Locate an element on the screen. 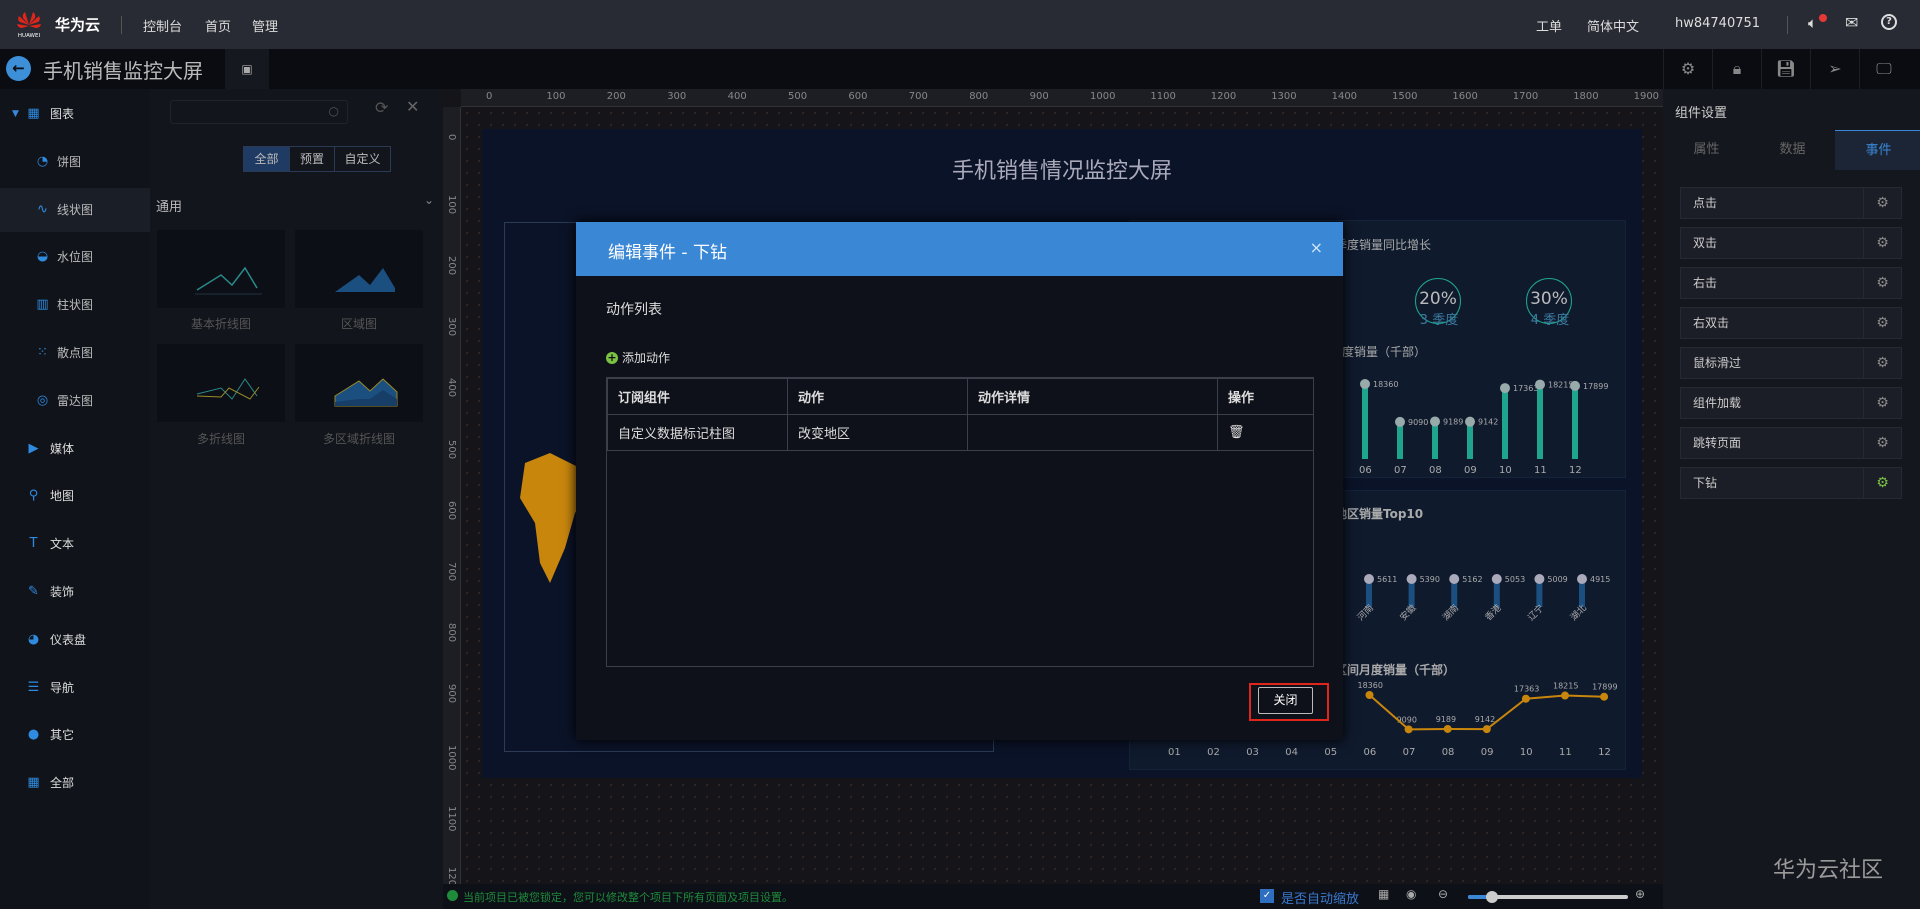 The width and height of the screenshot is (1920, 909). sidebar-item: ⚲ 地图 is located at coordinates (75, 496).